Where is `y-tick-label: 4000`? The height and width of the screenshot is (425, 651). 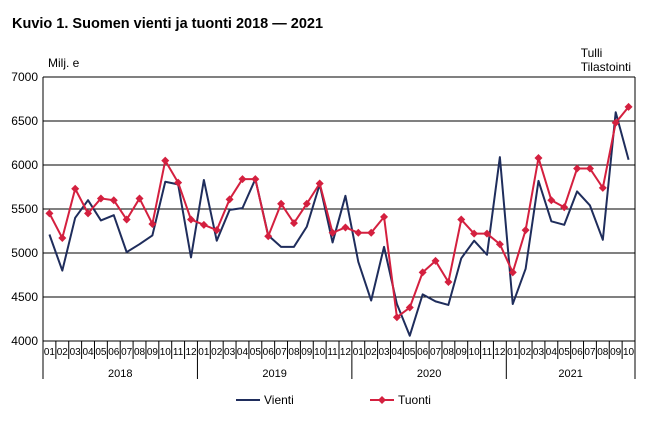
y-tick-label: 4000 is located at coordinates (24, 341).